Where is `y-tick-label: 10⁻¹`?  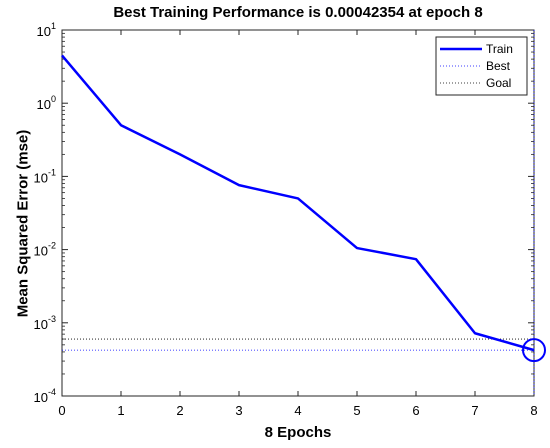
y-tick-label: 10⁻¹ is located at coordinates (45, 176).